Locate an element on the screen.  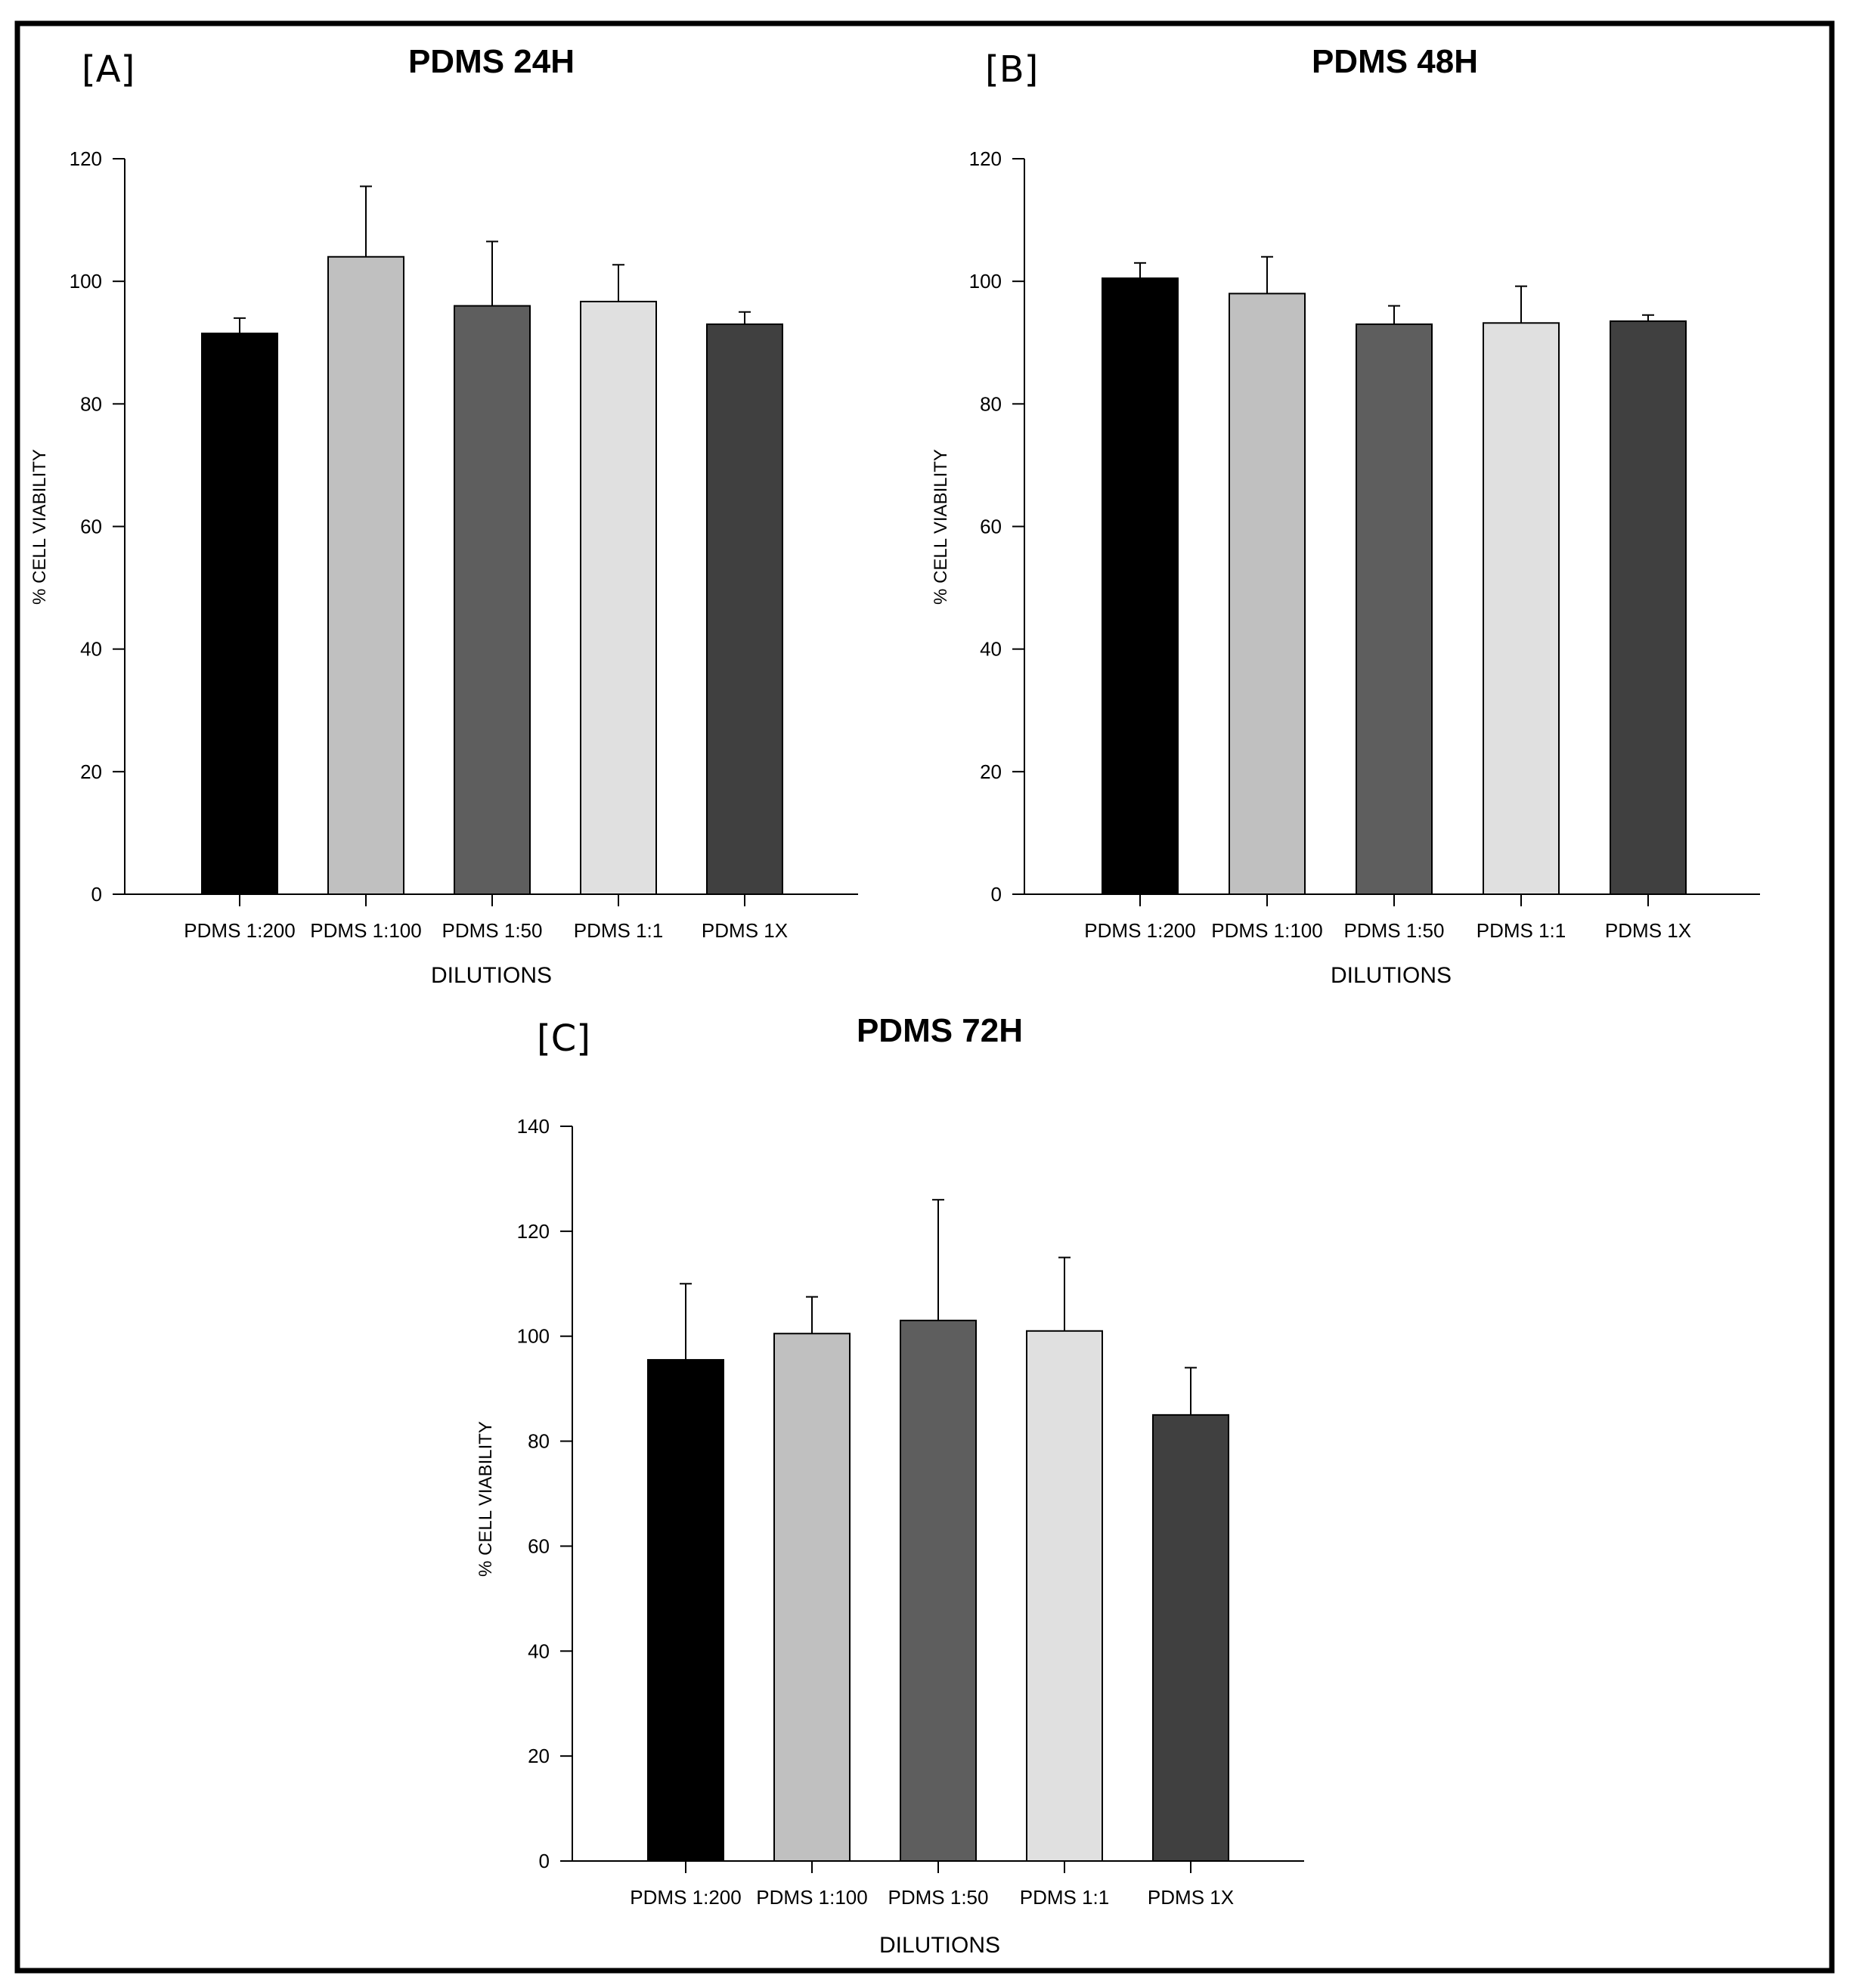
x-axis-label-b: DILUTIONS is located at coordinates (1391, 975).